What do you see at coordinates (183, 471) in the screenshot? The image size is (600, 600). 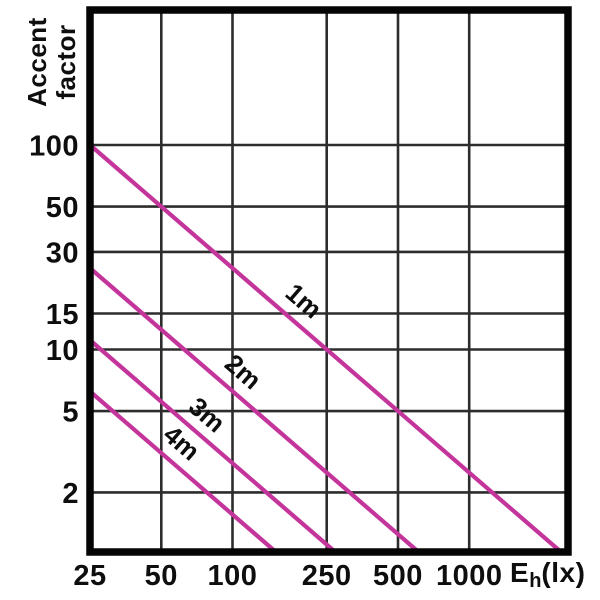 I see `distance-line-4m` at bounding box center [183, 471].